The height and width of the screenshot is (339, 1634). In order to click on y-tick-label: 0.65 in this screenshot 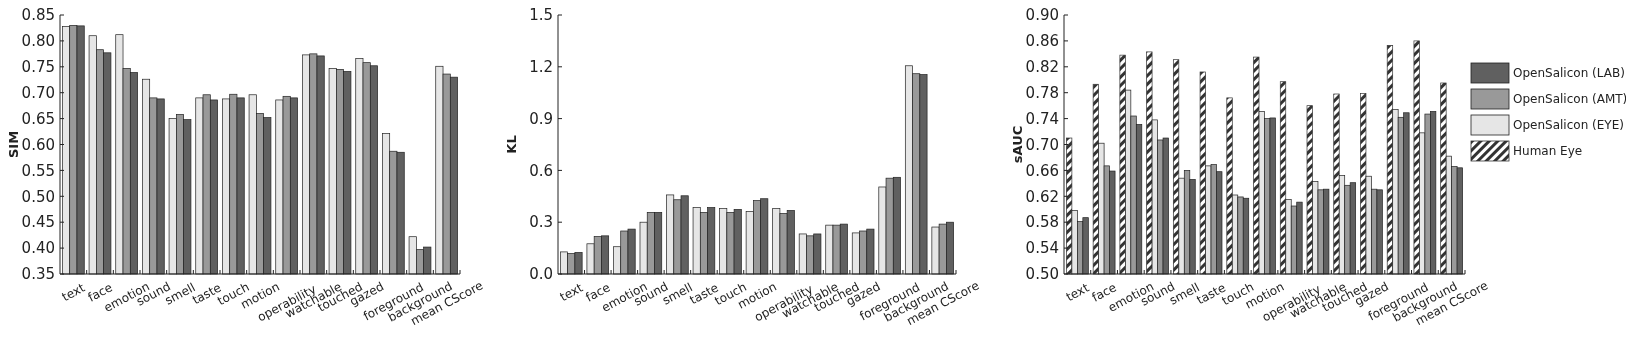, I will do `click(38, 118)`.